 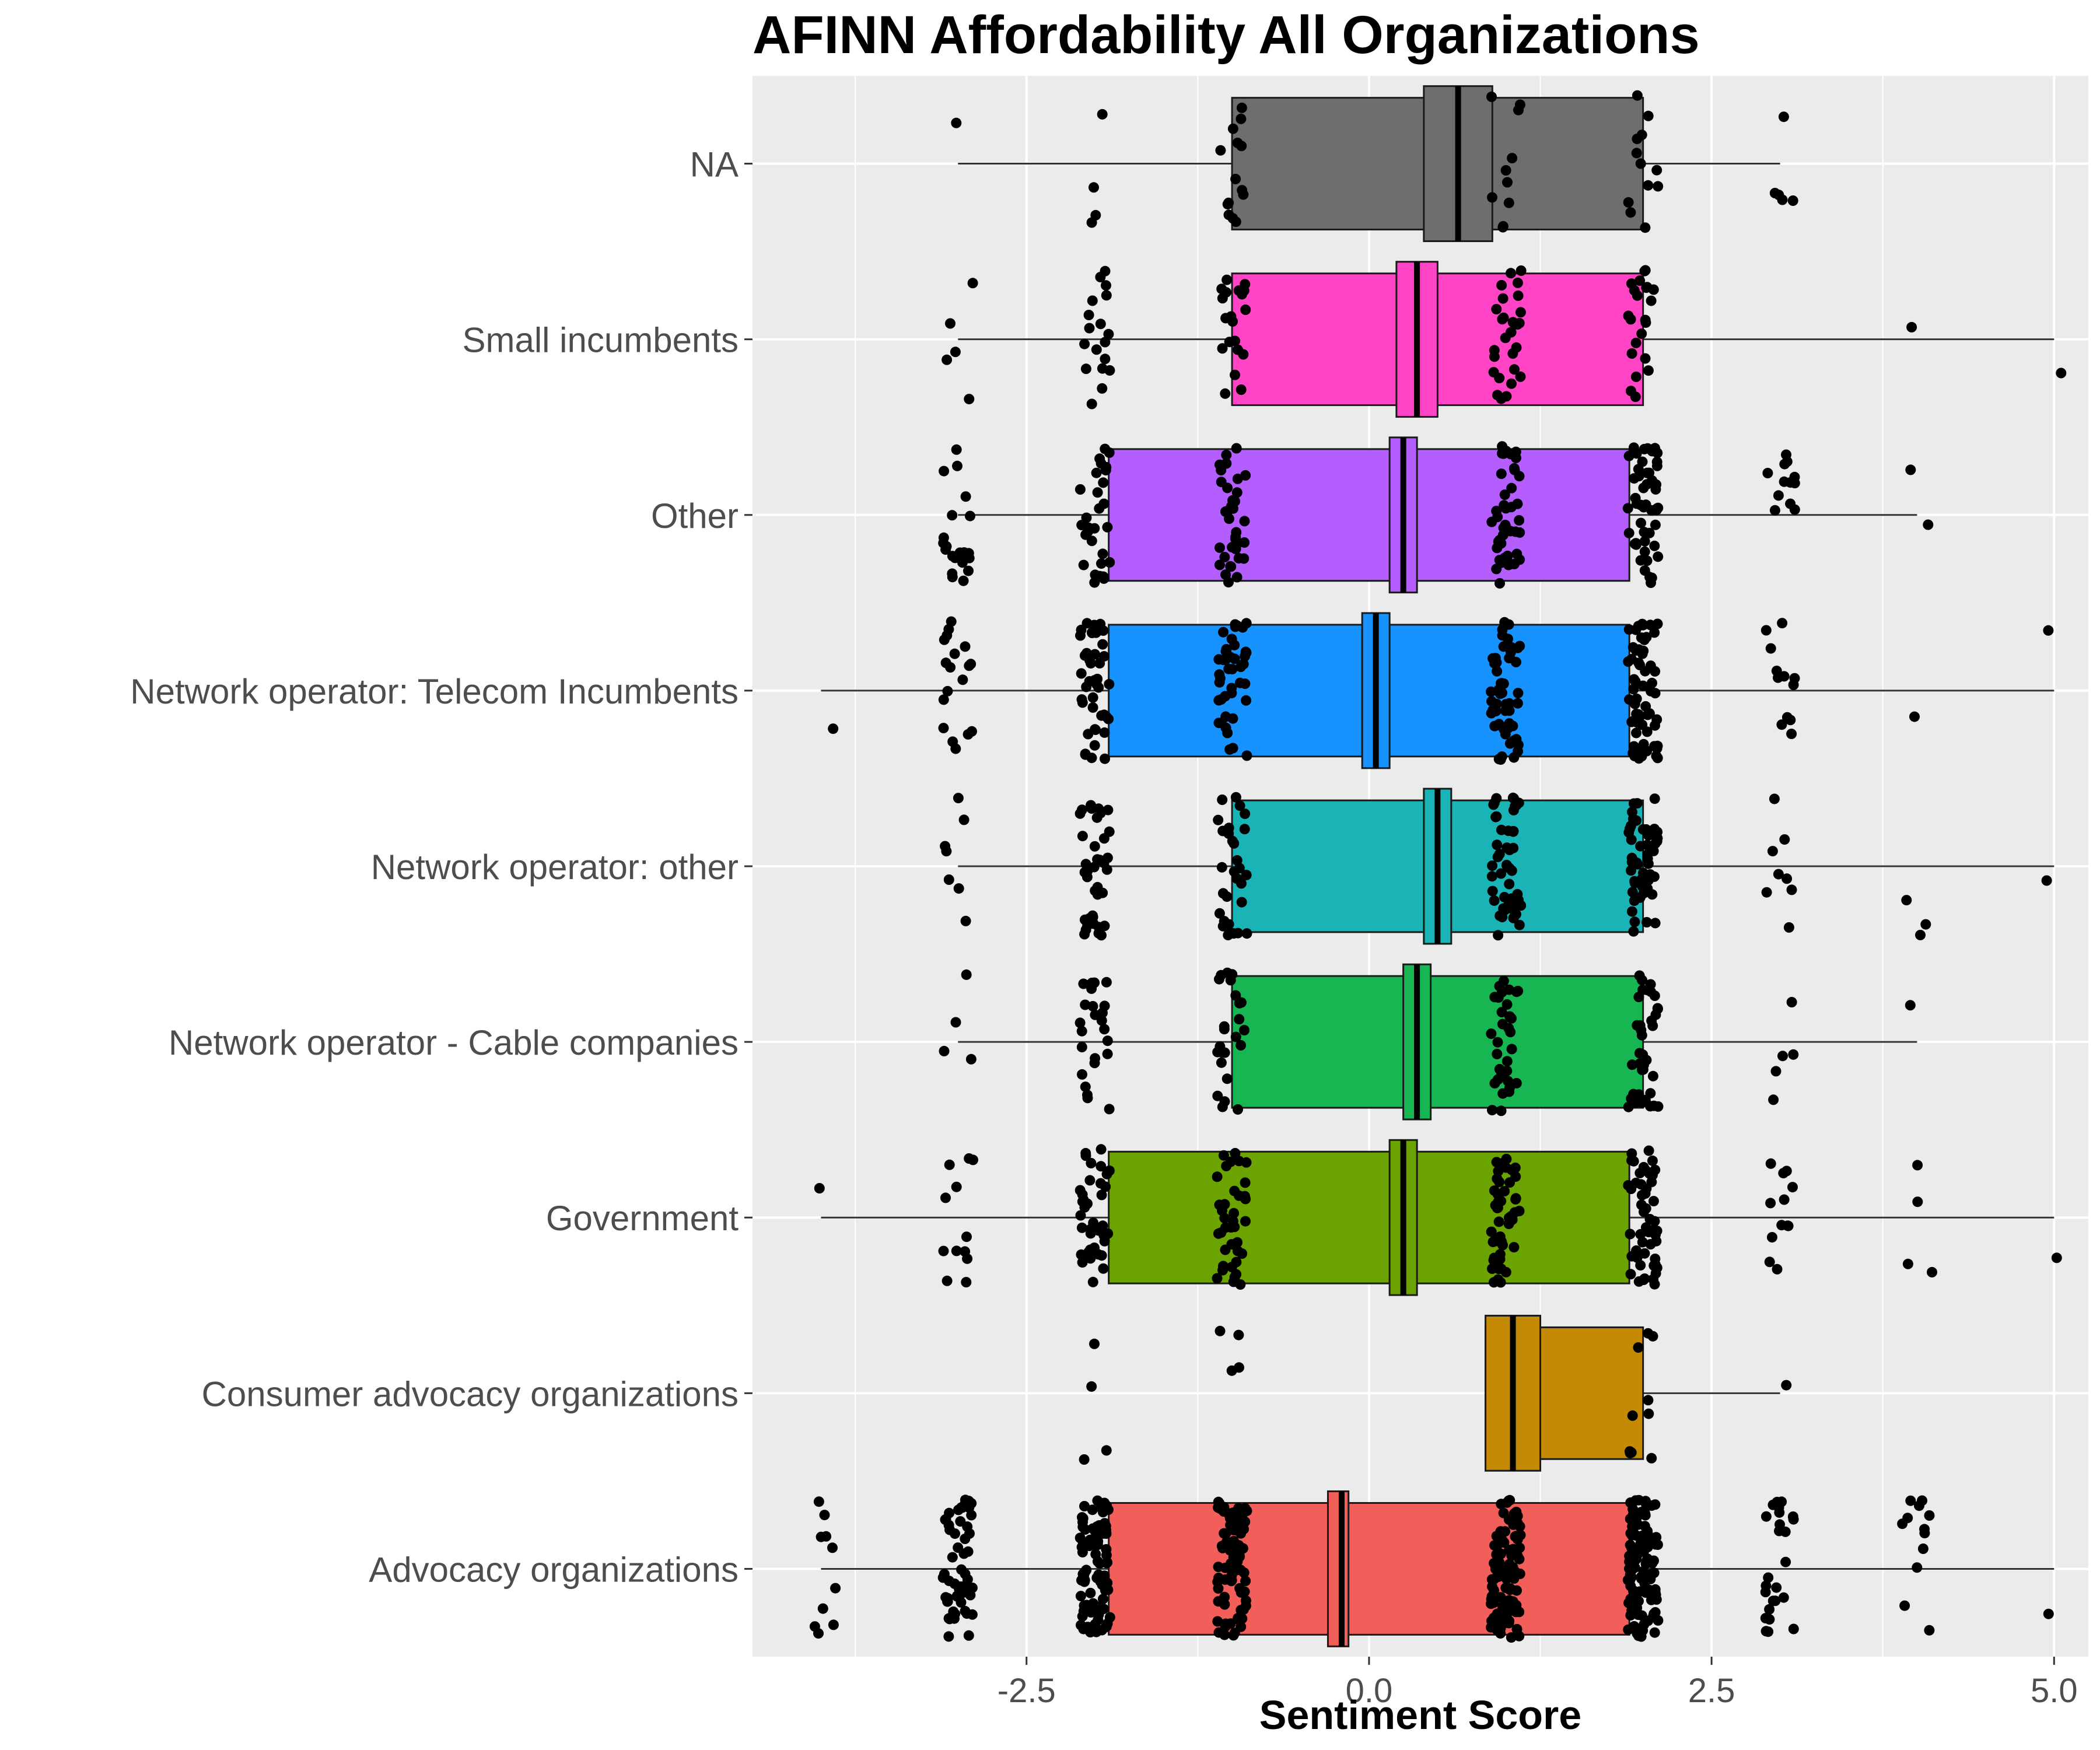 I want to click on box-body, so click(x=1369, y=515).